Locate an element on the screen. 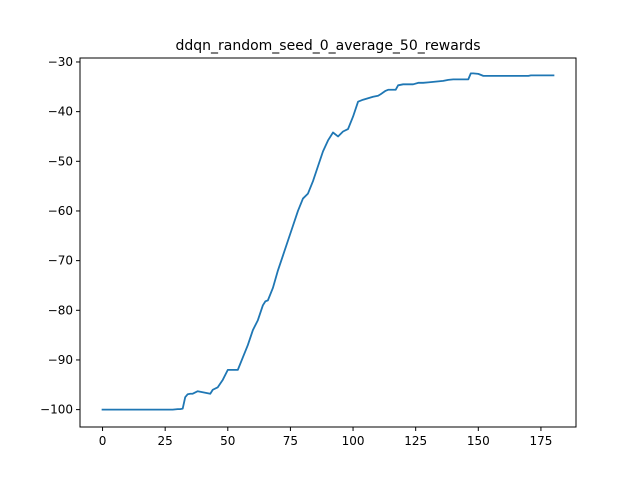  y-tick-label-1: −90 is located at coordinates (60, 360).